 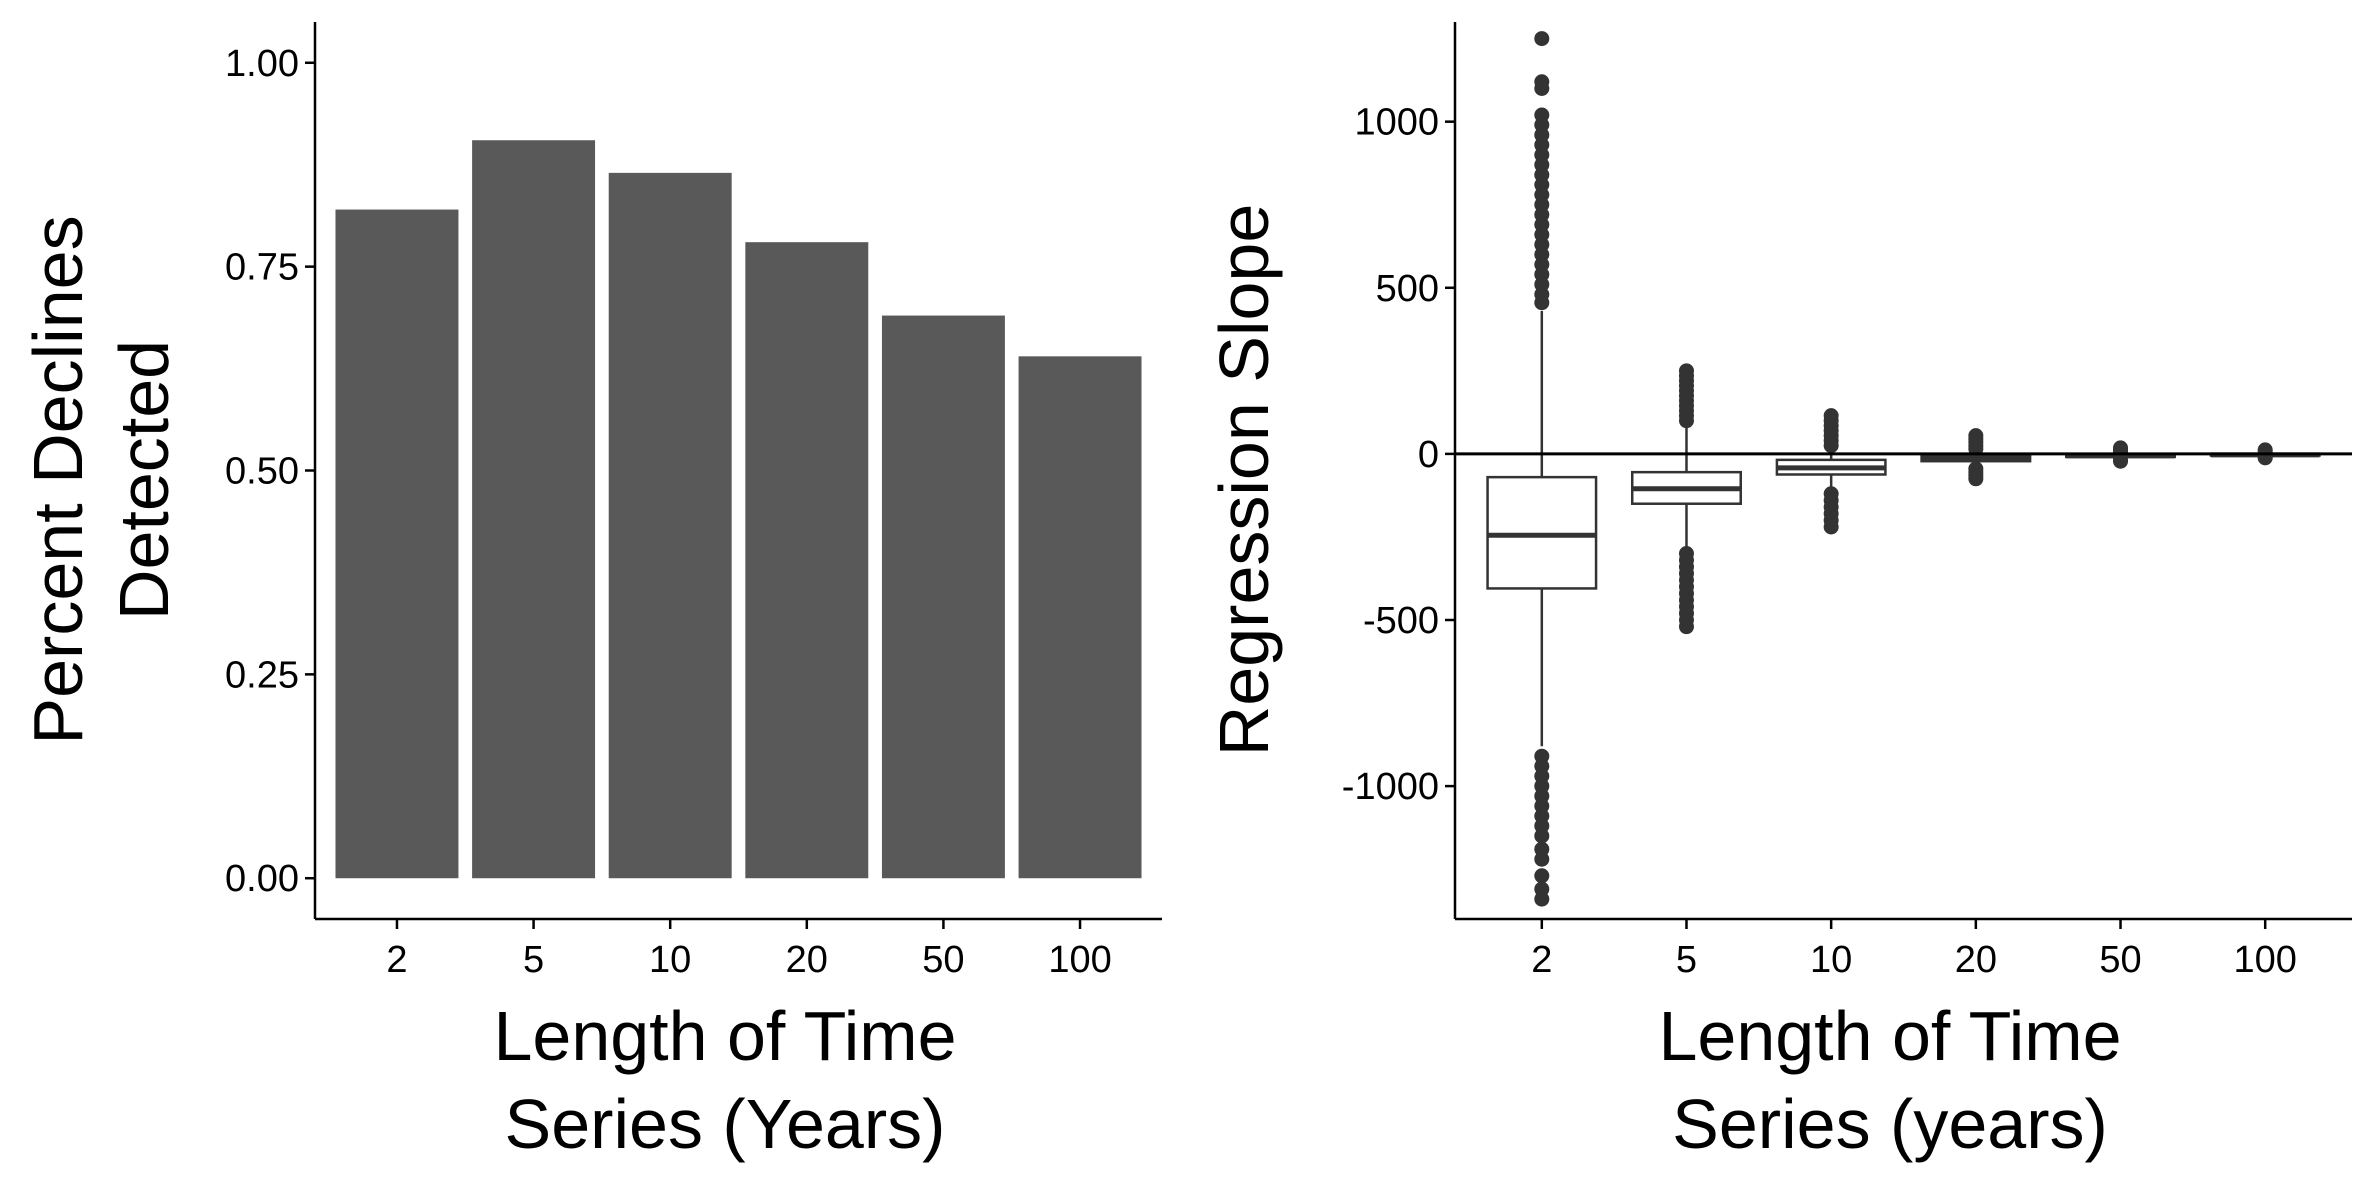 I want to click on box-x-tick-label: 20, so click(x=1976, y=960).